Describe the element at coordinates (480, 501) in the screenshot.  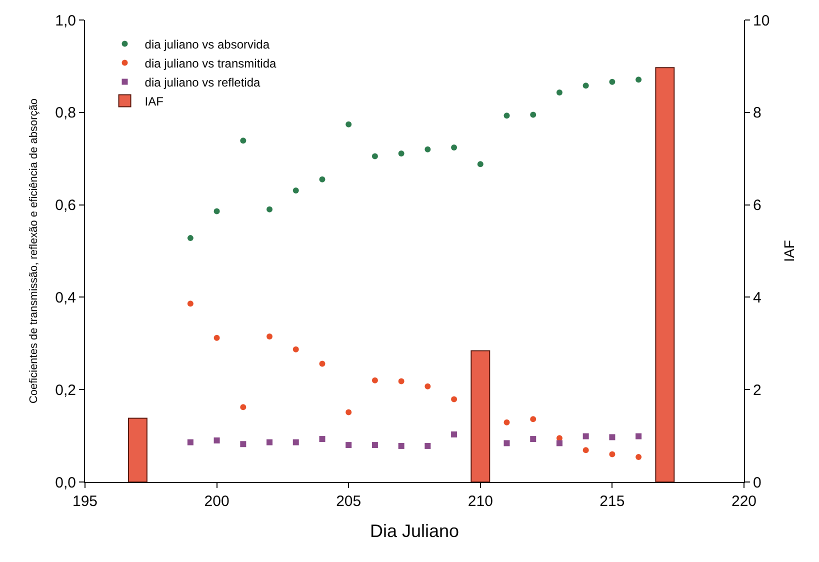
I see `x-tick-label: 210` at that location.